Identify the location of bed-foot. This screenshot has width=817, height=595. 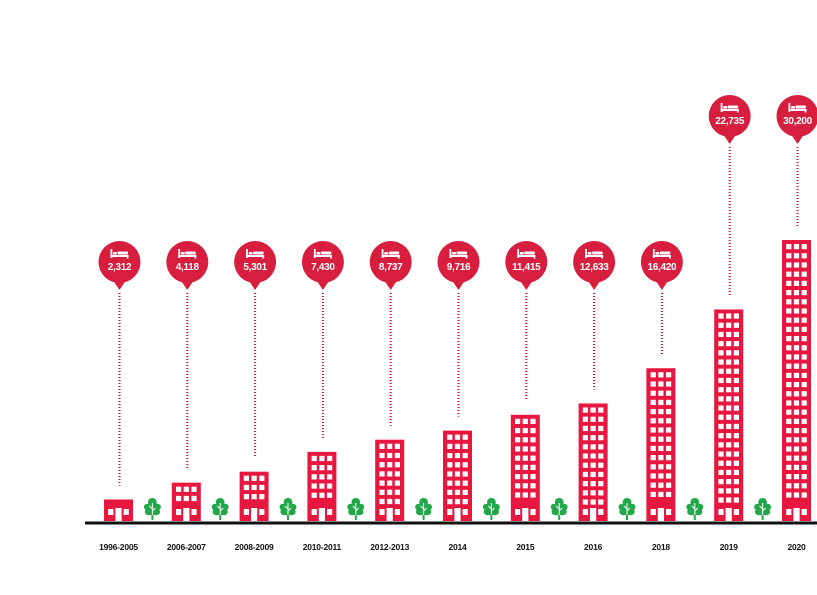
(263, 257).